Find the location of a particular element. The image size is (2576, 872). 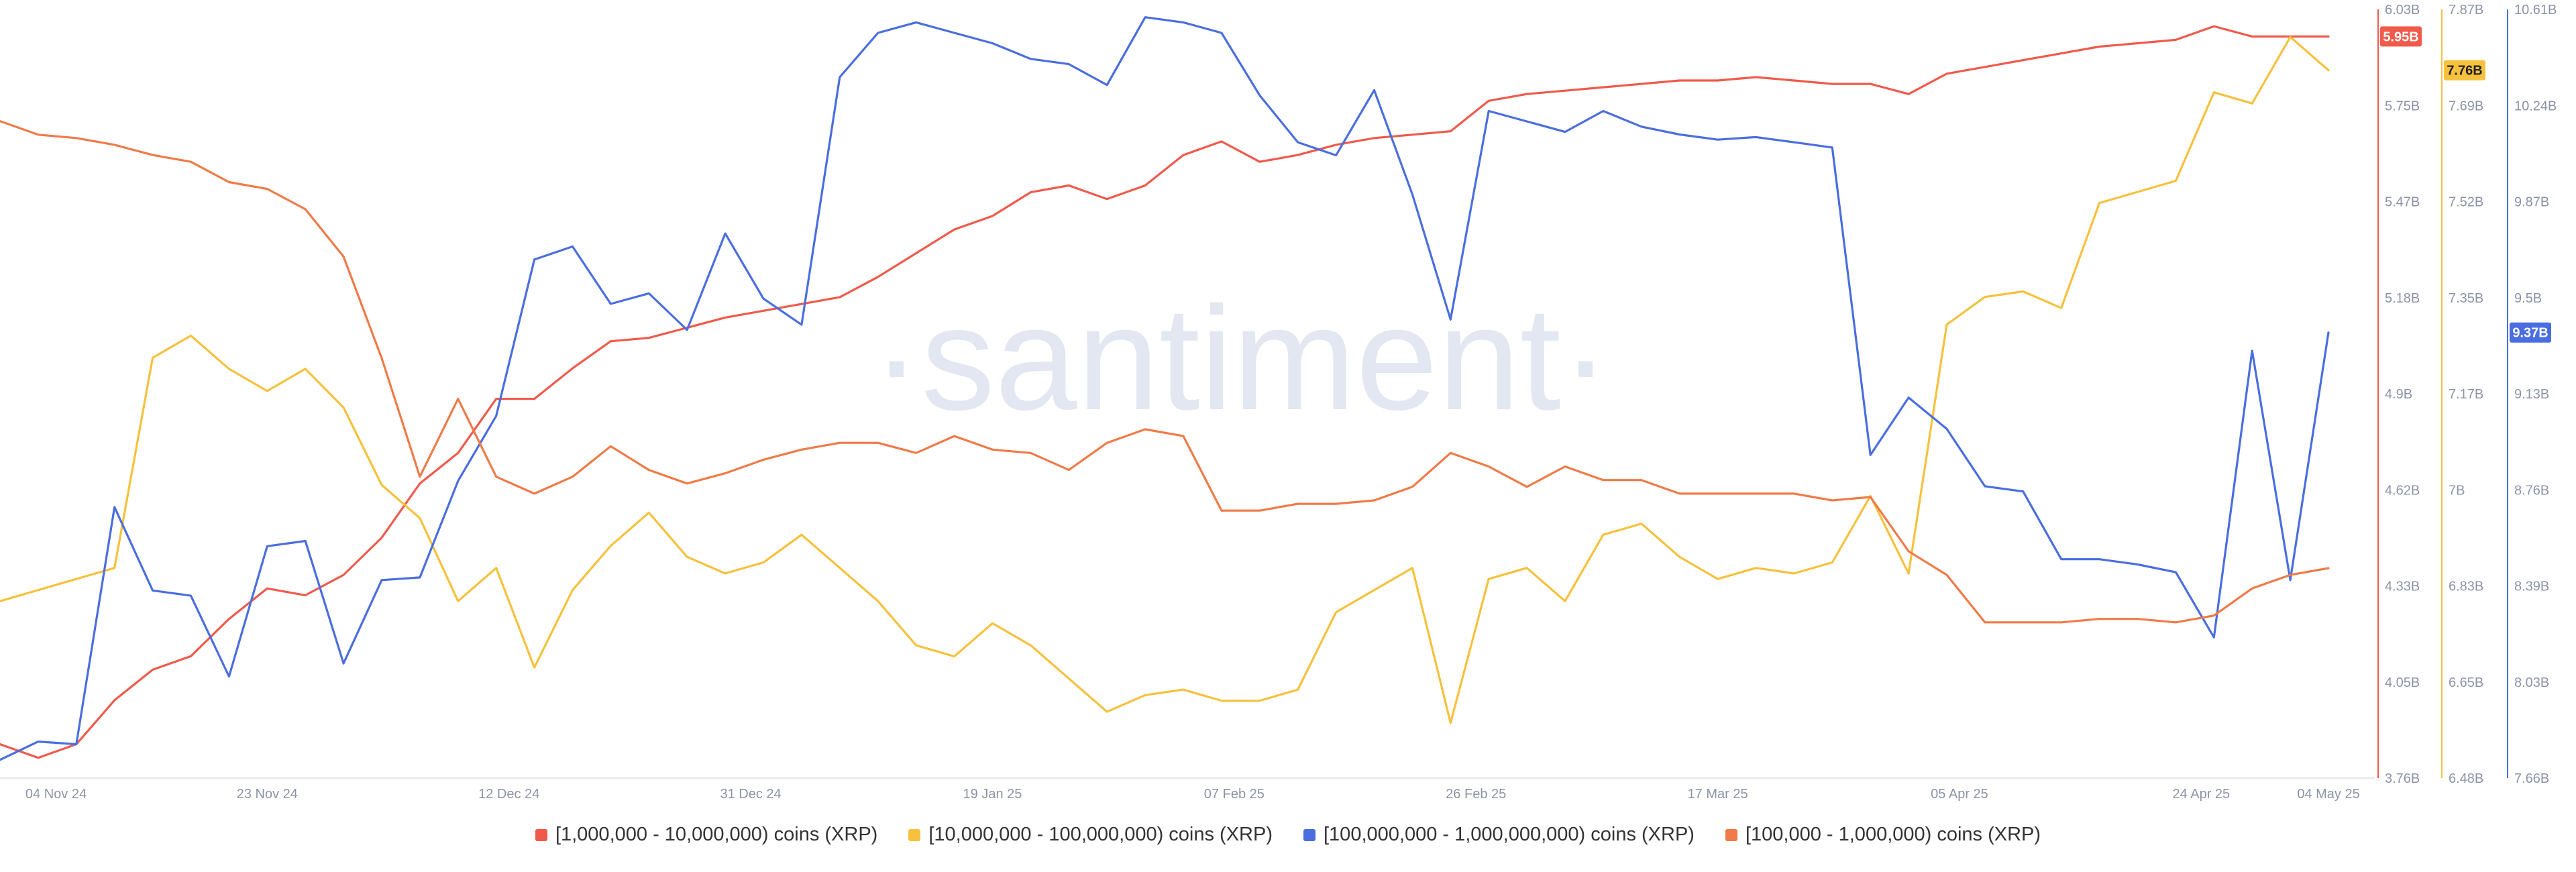

legend-swatch-yellow is located at coordinates (914, 834).